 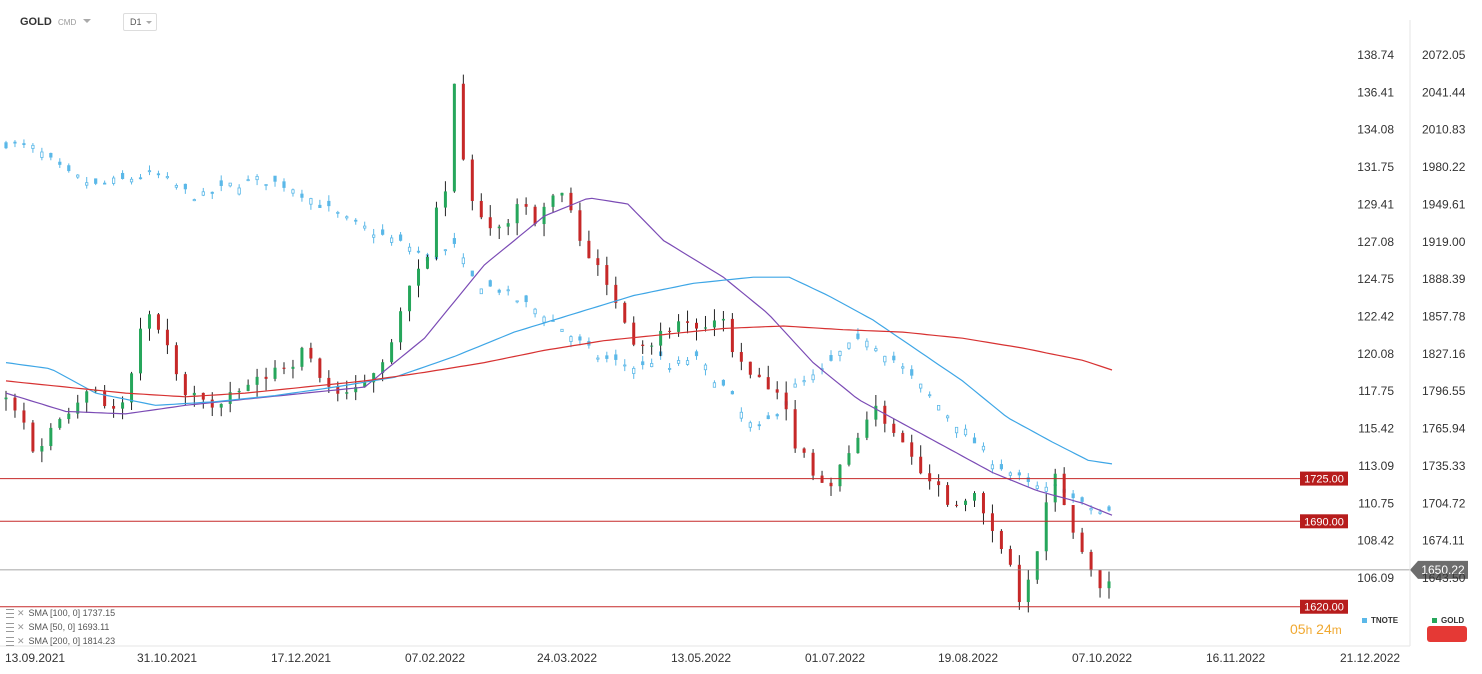 I want to click on indicator-sma-100: ✕ SMA [100, 0] 1737.15, so click(x=60, y=613).